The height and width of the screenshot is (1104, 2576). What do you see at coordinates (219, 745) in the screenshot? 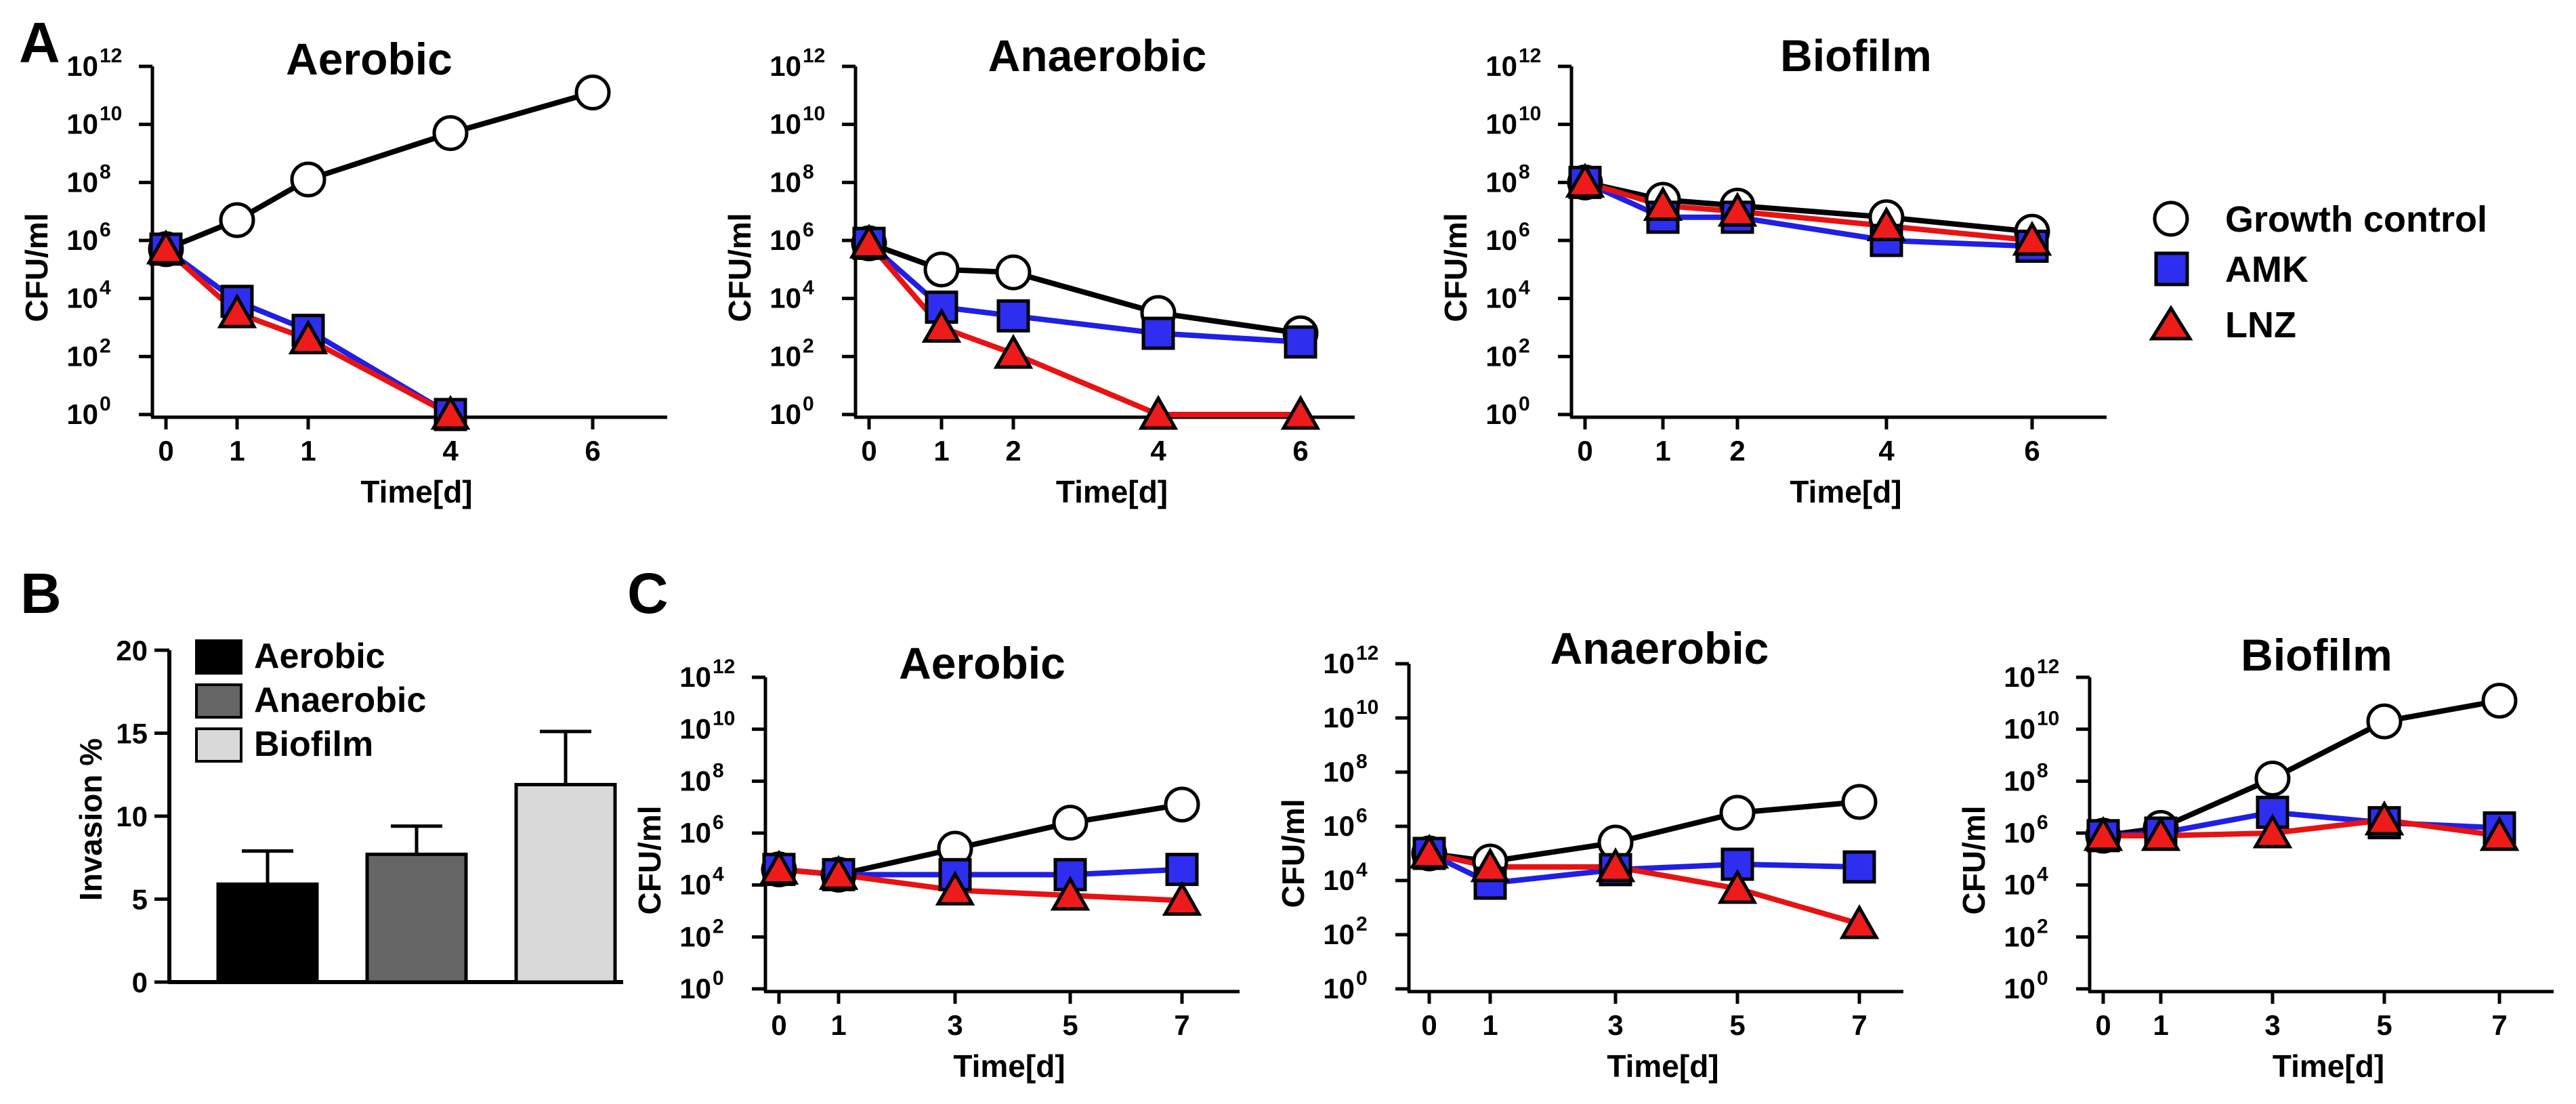
I see `legend-swatch-biofilm` at bounding box center [219, 745].